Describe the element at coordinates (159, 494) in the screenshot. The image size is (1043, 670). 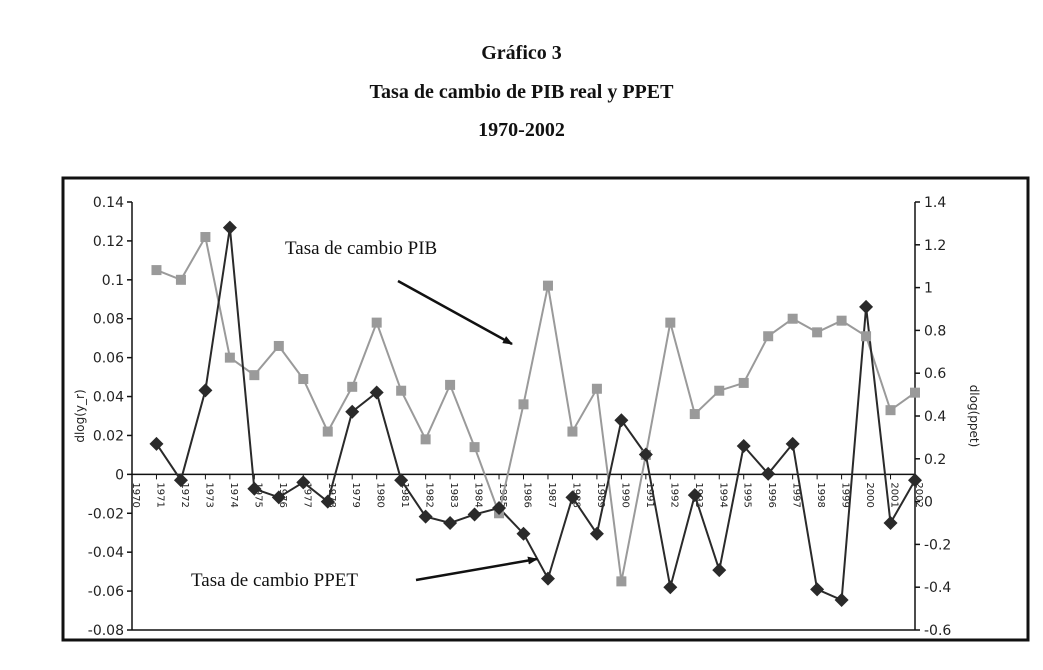
I see `x-tick-label: 1971` at that location.